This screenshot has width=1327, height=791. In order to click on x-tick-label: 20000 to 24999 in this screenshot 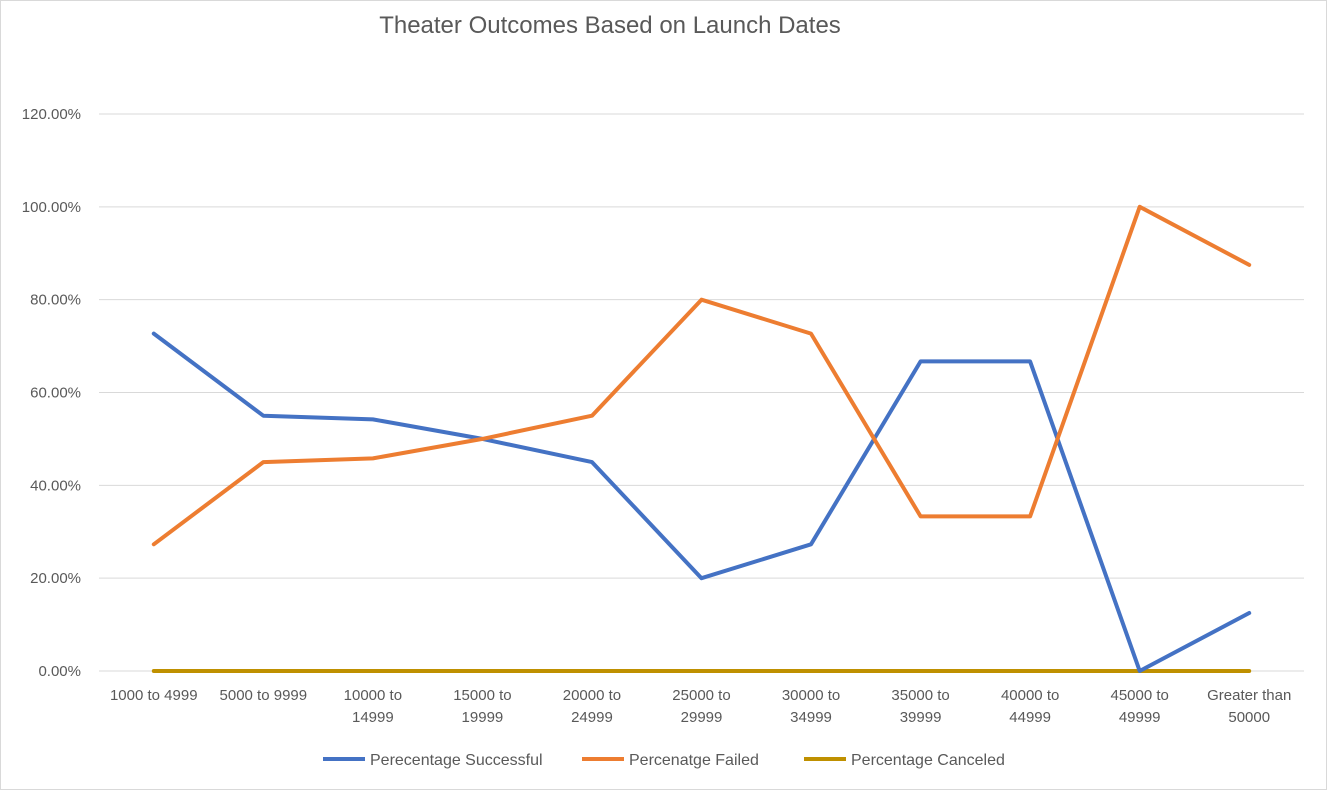, I will do `click(592, 706)`.